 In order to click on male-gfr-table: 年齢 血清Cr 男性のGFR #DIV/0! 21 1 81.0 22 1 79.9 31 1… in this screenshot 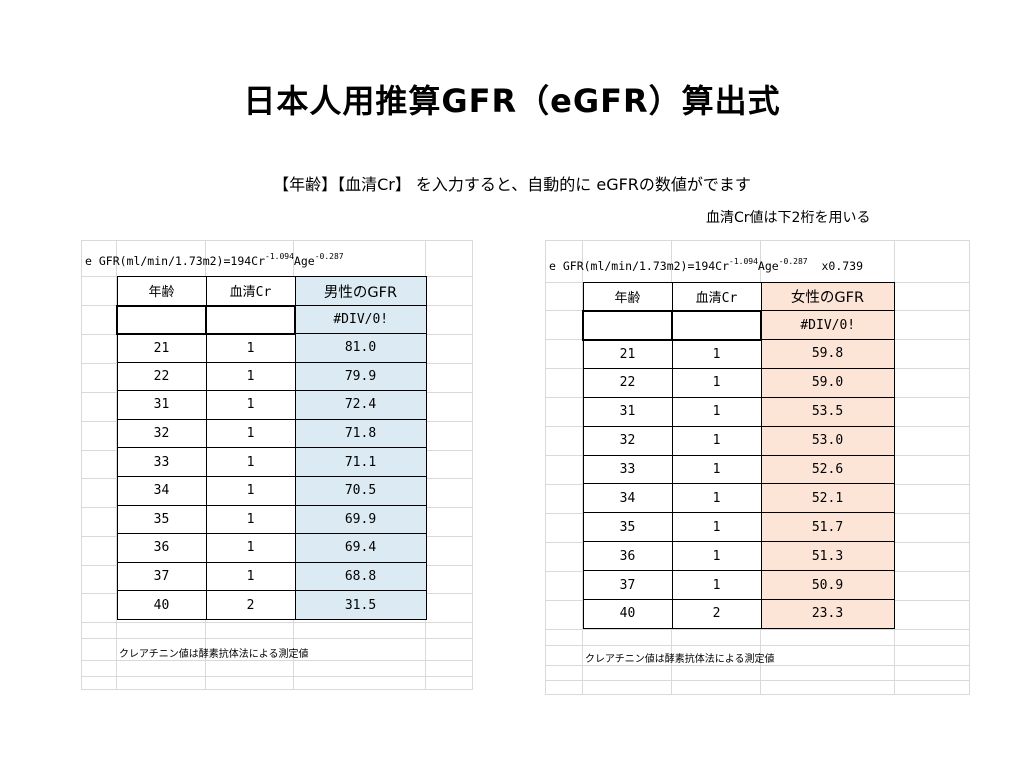, I will do `click(271, 448)`.